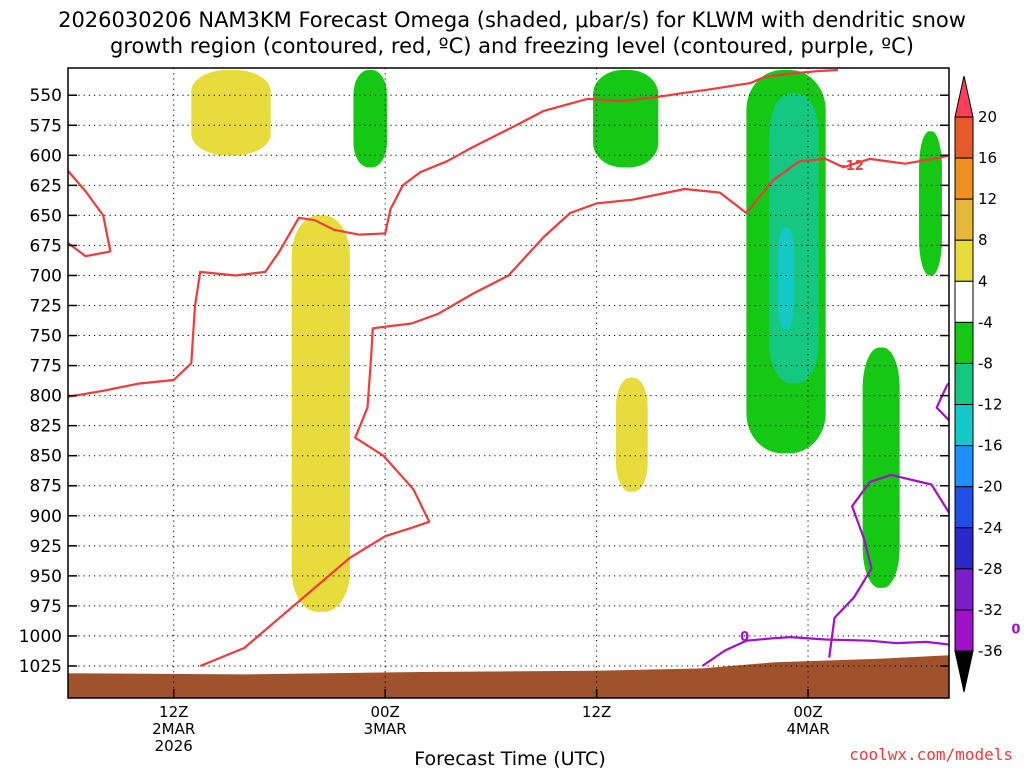  What do you see at coordinates (983, 240) in the screenshot?
I see `colorbar-label: 8` at bounding box center [983, 240].